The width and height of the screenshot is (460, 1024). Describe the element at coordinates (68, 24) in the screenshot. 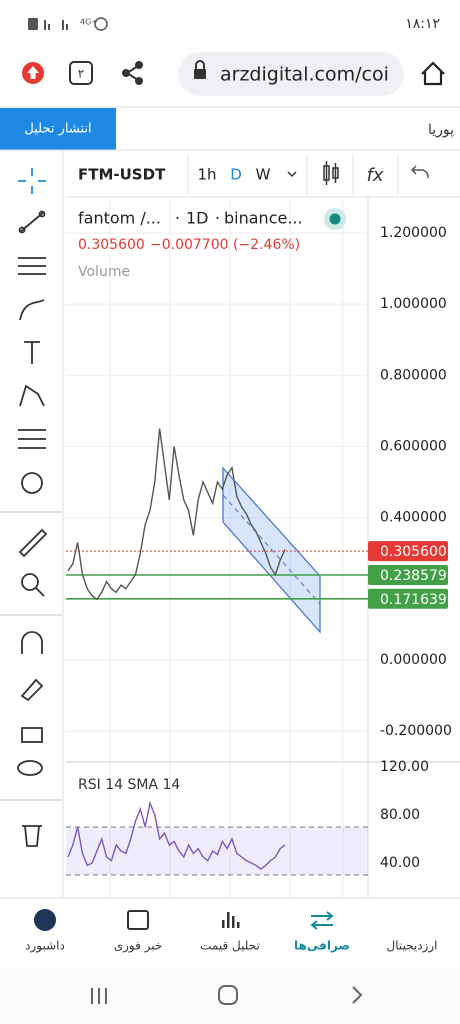

I see `status-icons: 4G+` at that location.